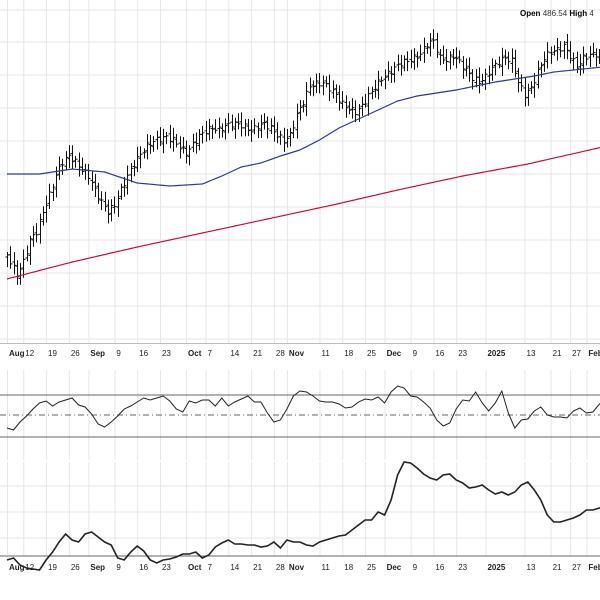 The image size is (600, 600). What do you see at coordinates (496, 353) in the screenshot?
I see `date-tick-label: 2025` at bounding box center [496, 353].